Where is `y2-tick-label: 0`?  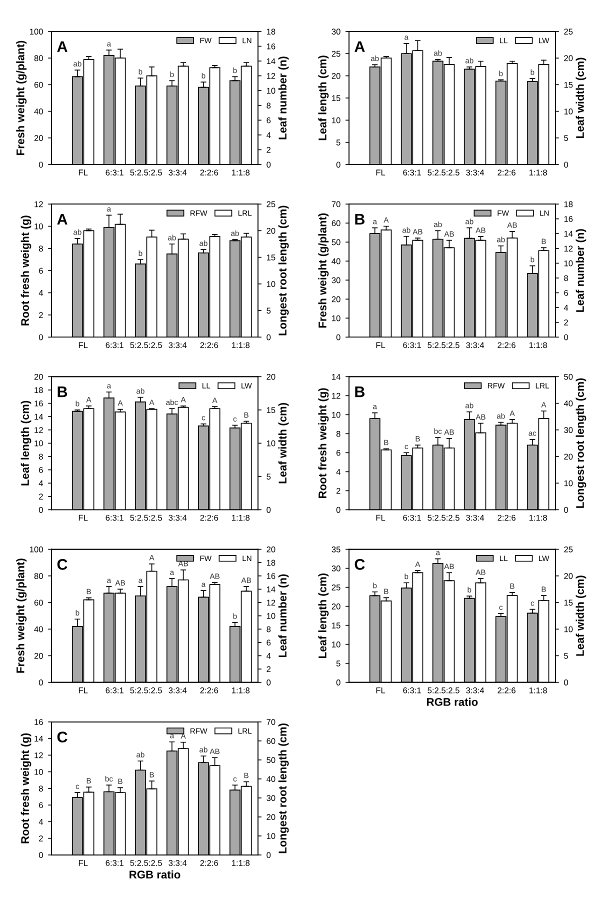
y2-tick-label: 0 is located at coordinates (566, 509).